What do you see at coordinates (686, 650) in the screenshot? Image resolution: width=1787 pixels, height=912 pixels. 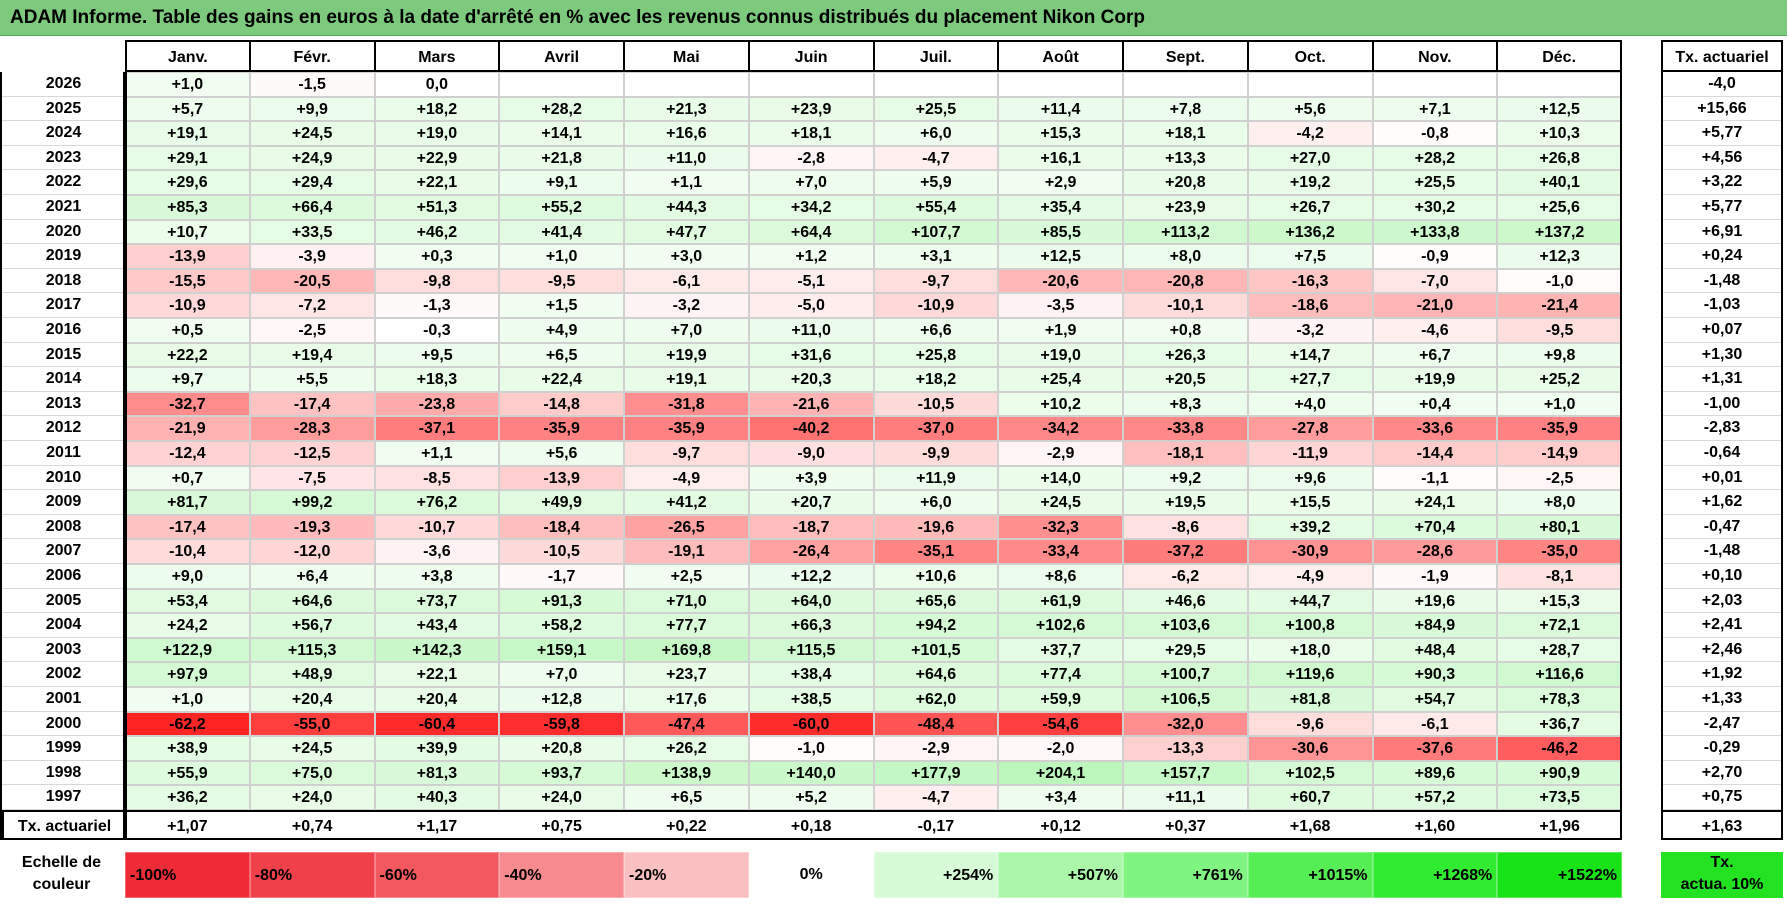 I see `return-cell: +169,8` at bounding box center [686, 650].